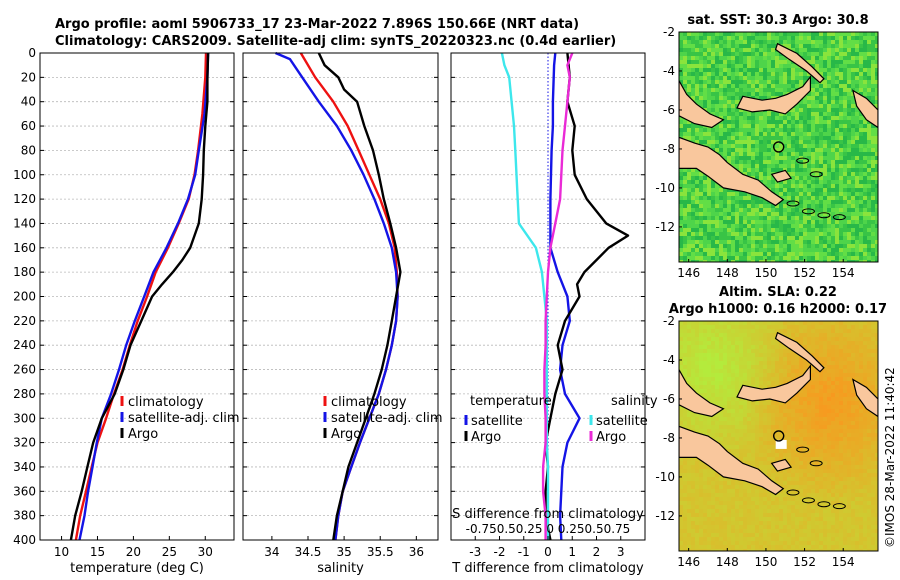 Image resolution: width=900 pixels, height=580 pixels. I want to click on x-tick-label: 25, so click(169, 552).